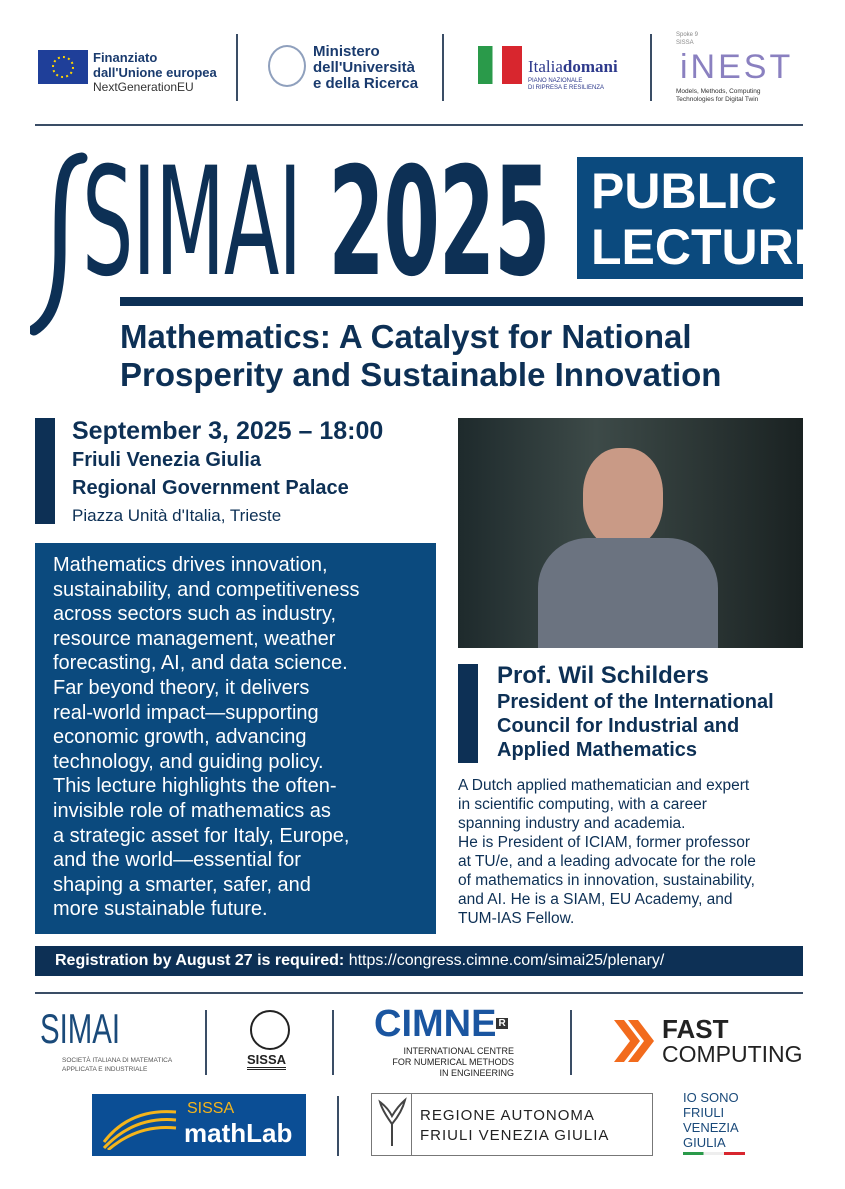 The height and width of the screenshot is (1189, 845). What do you see at coordinates (188, 761) in the screenshot?
I see `text-line: technology, and guiding policy.` at bounding box center [188, 761].